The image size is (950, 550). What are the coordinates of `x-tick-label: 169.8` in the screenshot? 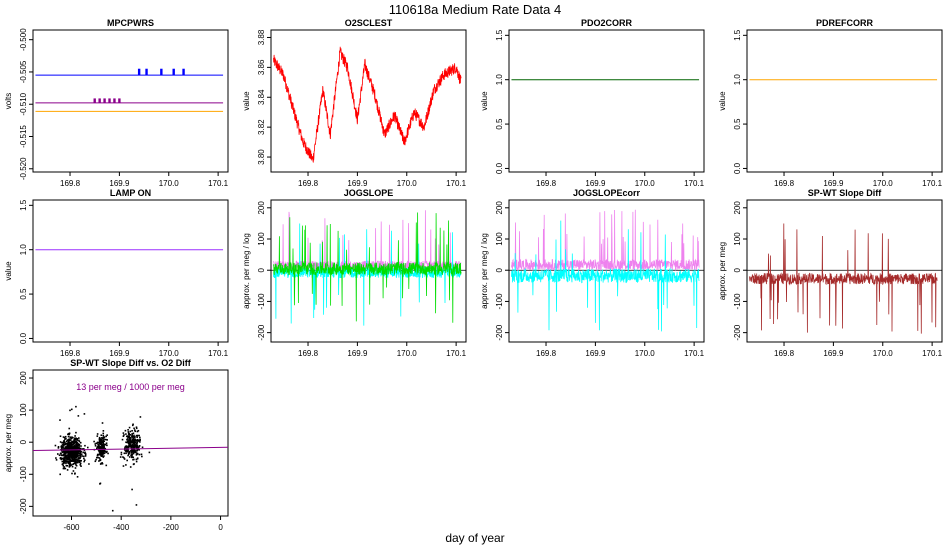 It's located at (784, 353).